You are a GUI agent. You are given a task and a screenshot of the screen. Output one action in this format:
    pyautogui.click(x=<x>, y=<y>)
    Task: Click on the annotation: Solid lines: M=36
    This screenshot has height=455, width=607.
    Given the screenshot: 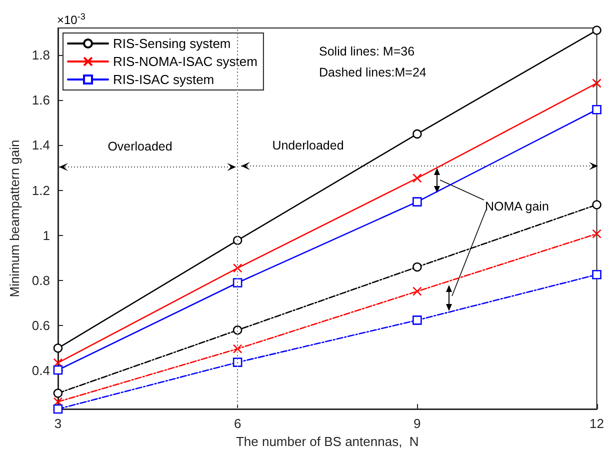 What is the action you would take?
    pyautogui.click(x=367, y=51)
    